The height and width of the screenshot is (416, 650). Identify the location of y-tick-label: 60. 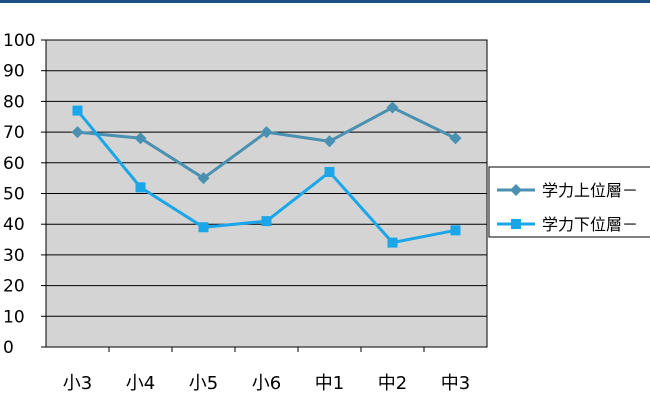
(14, 164).